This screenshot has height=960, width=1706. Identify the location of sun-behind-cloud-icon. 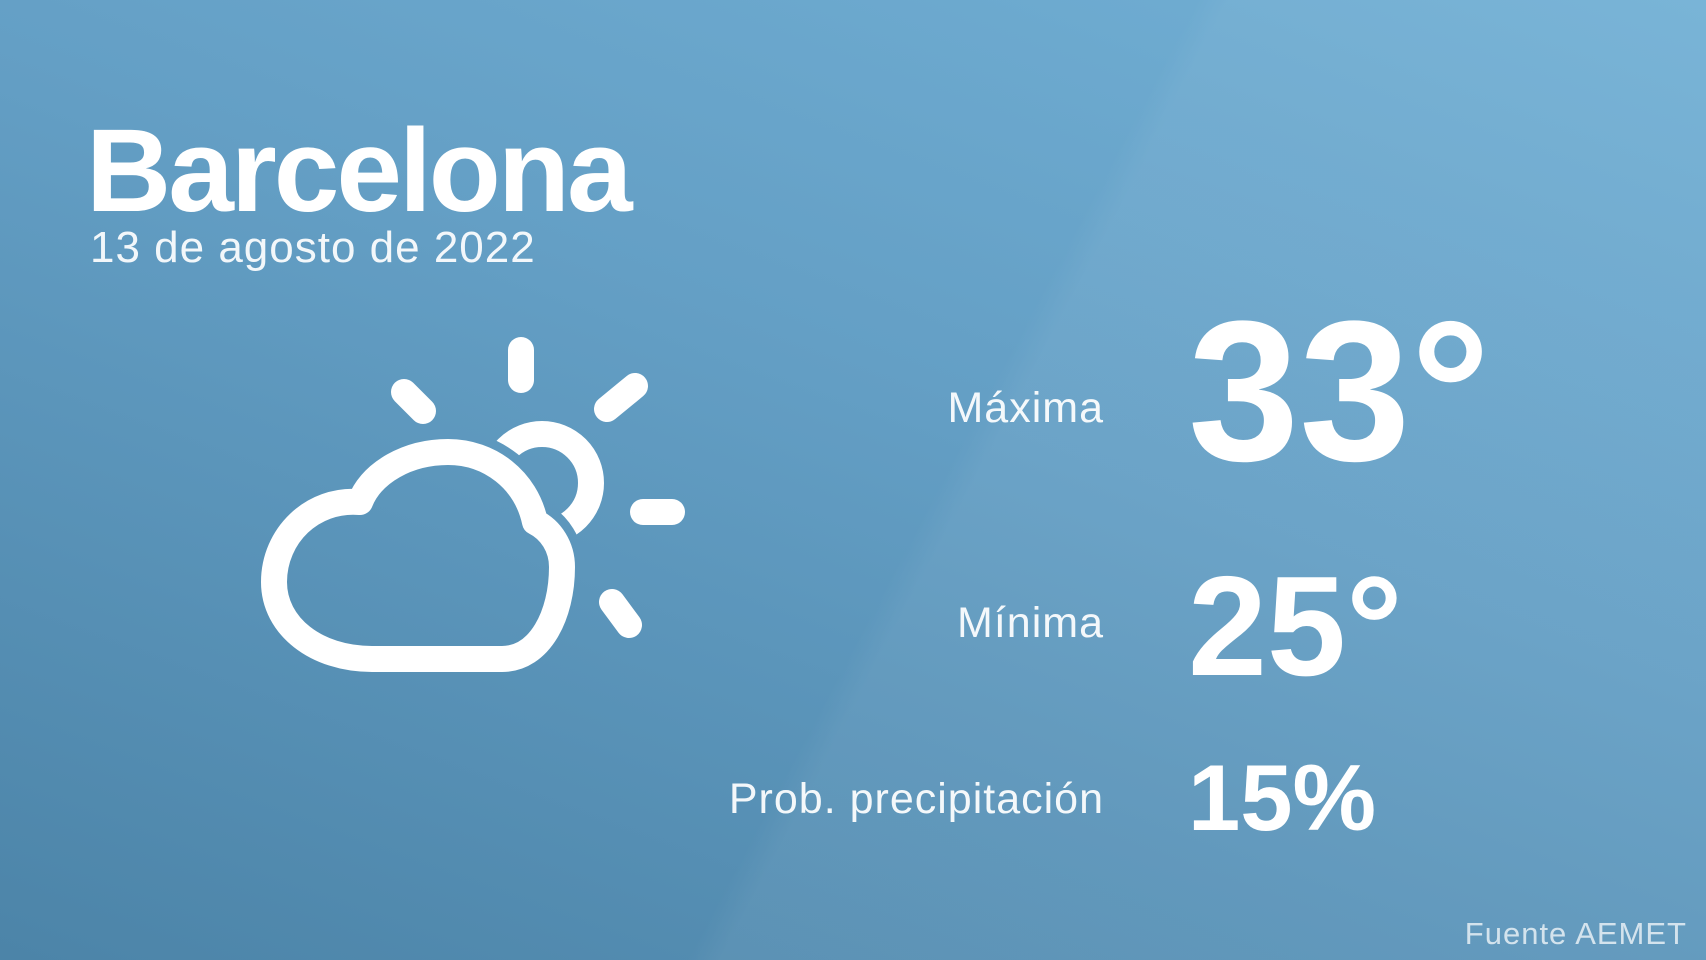
(473, 504).